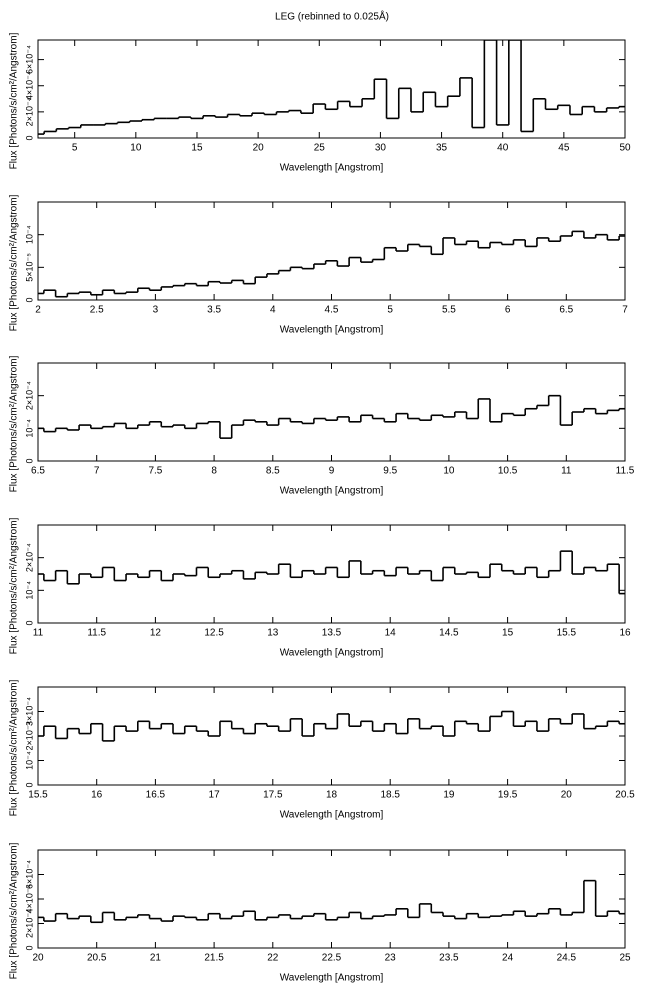 This screenshot has width=646, height=995. What do you see at coordinates (391, 958) in the screenshot?
I see `x-tick-label: 23` at bounding box center [391, 958].